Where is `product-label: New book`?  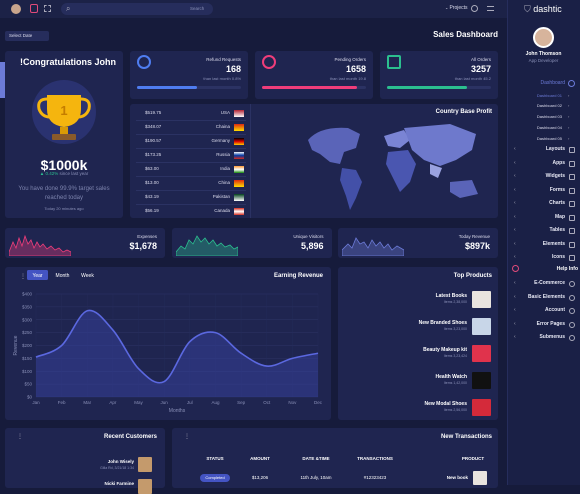
product-label: New book is located at coordinates (457, 477).